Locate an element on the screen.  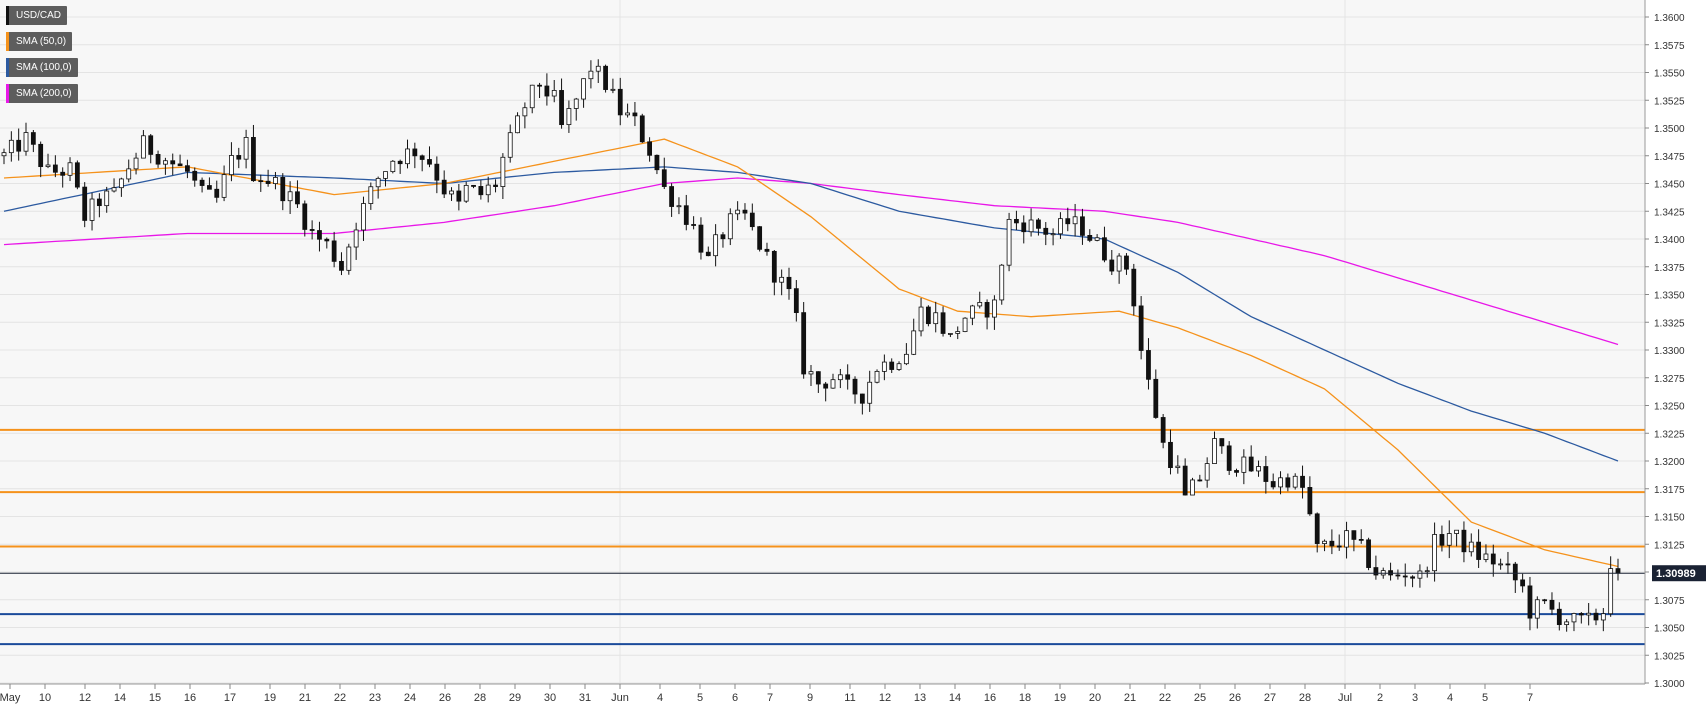
y-tick-label: 1.3225 is located at coordinates (1669, 434).